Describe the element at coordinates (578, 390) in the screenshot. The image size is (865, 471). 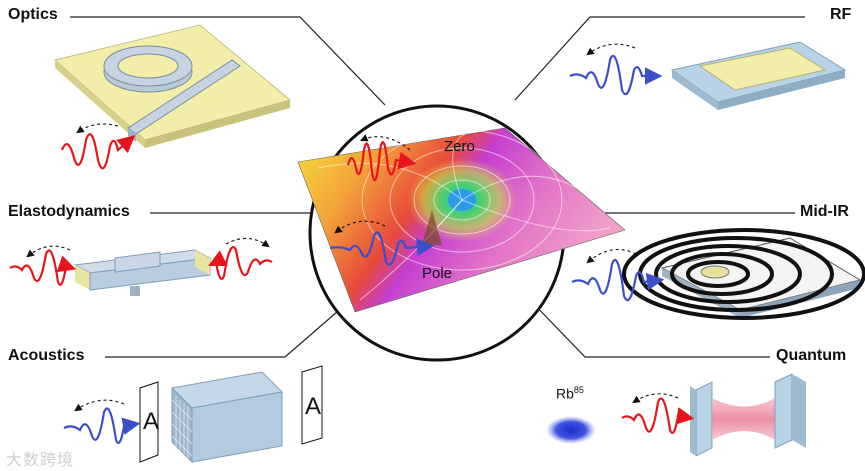
I see `rb-atom-sup: 85` at that location.